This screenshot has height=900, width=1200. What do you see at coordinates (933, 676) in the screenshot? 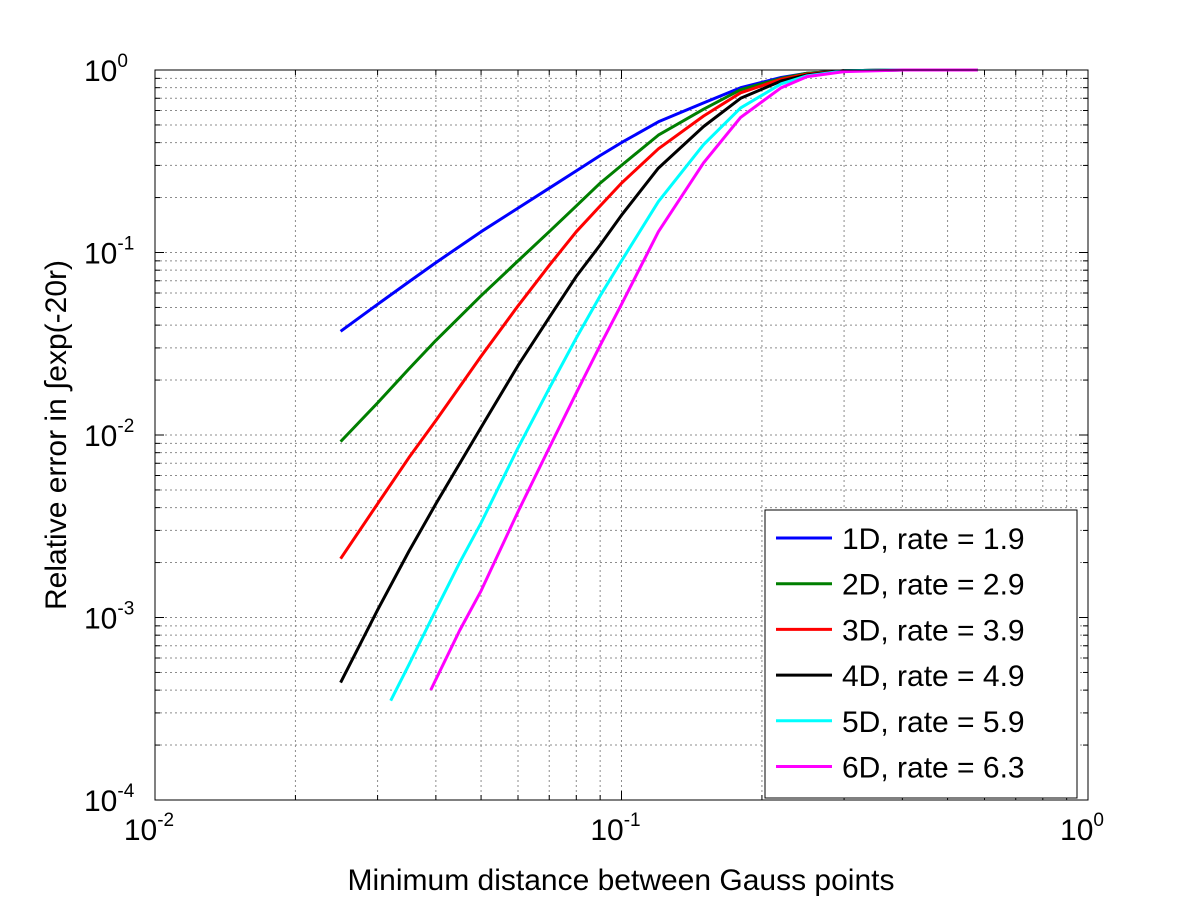
I see `legend-label: 4D, rate = 4.9` at bounding box center [933, 676].